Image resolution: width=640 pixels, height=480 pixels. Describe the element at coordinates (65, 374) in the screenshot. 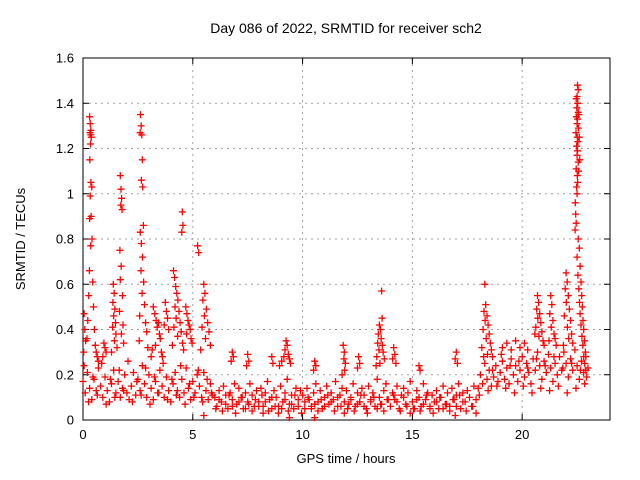

I see `y-tick-label: 0.2` at that location.